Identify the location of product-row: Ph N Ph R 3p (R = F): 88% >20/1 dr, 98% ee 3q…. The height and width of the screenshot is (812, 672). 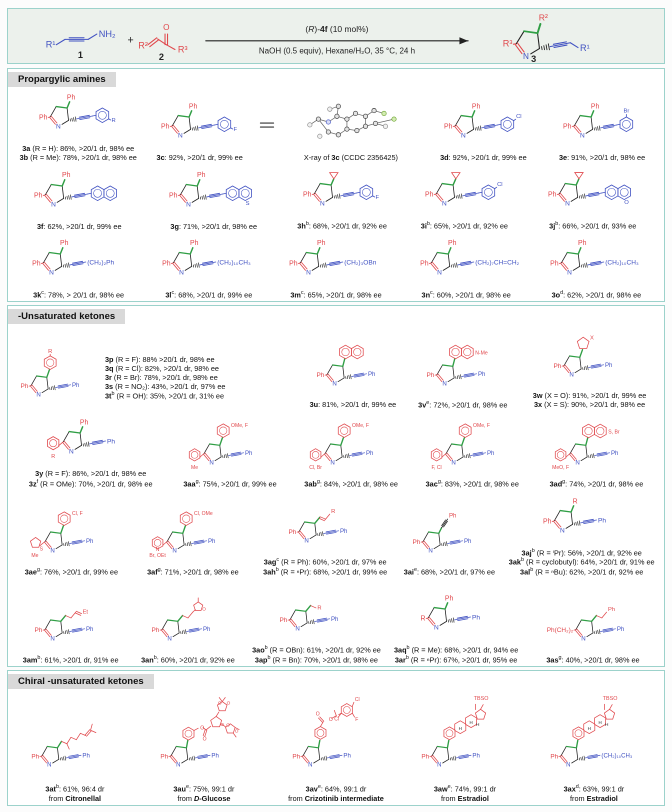
(336, 367).